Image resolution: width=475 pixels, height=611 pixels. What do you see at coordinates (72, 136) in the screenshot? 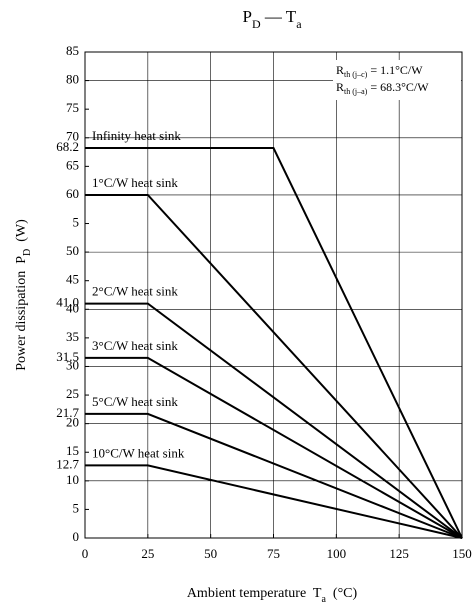
I see `y-tick-label: 70` at bounding box center [72, 136].